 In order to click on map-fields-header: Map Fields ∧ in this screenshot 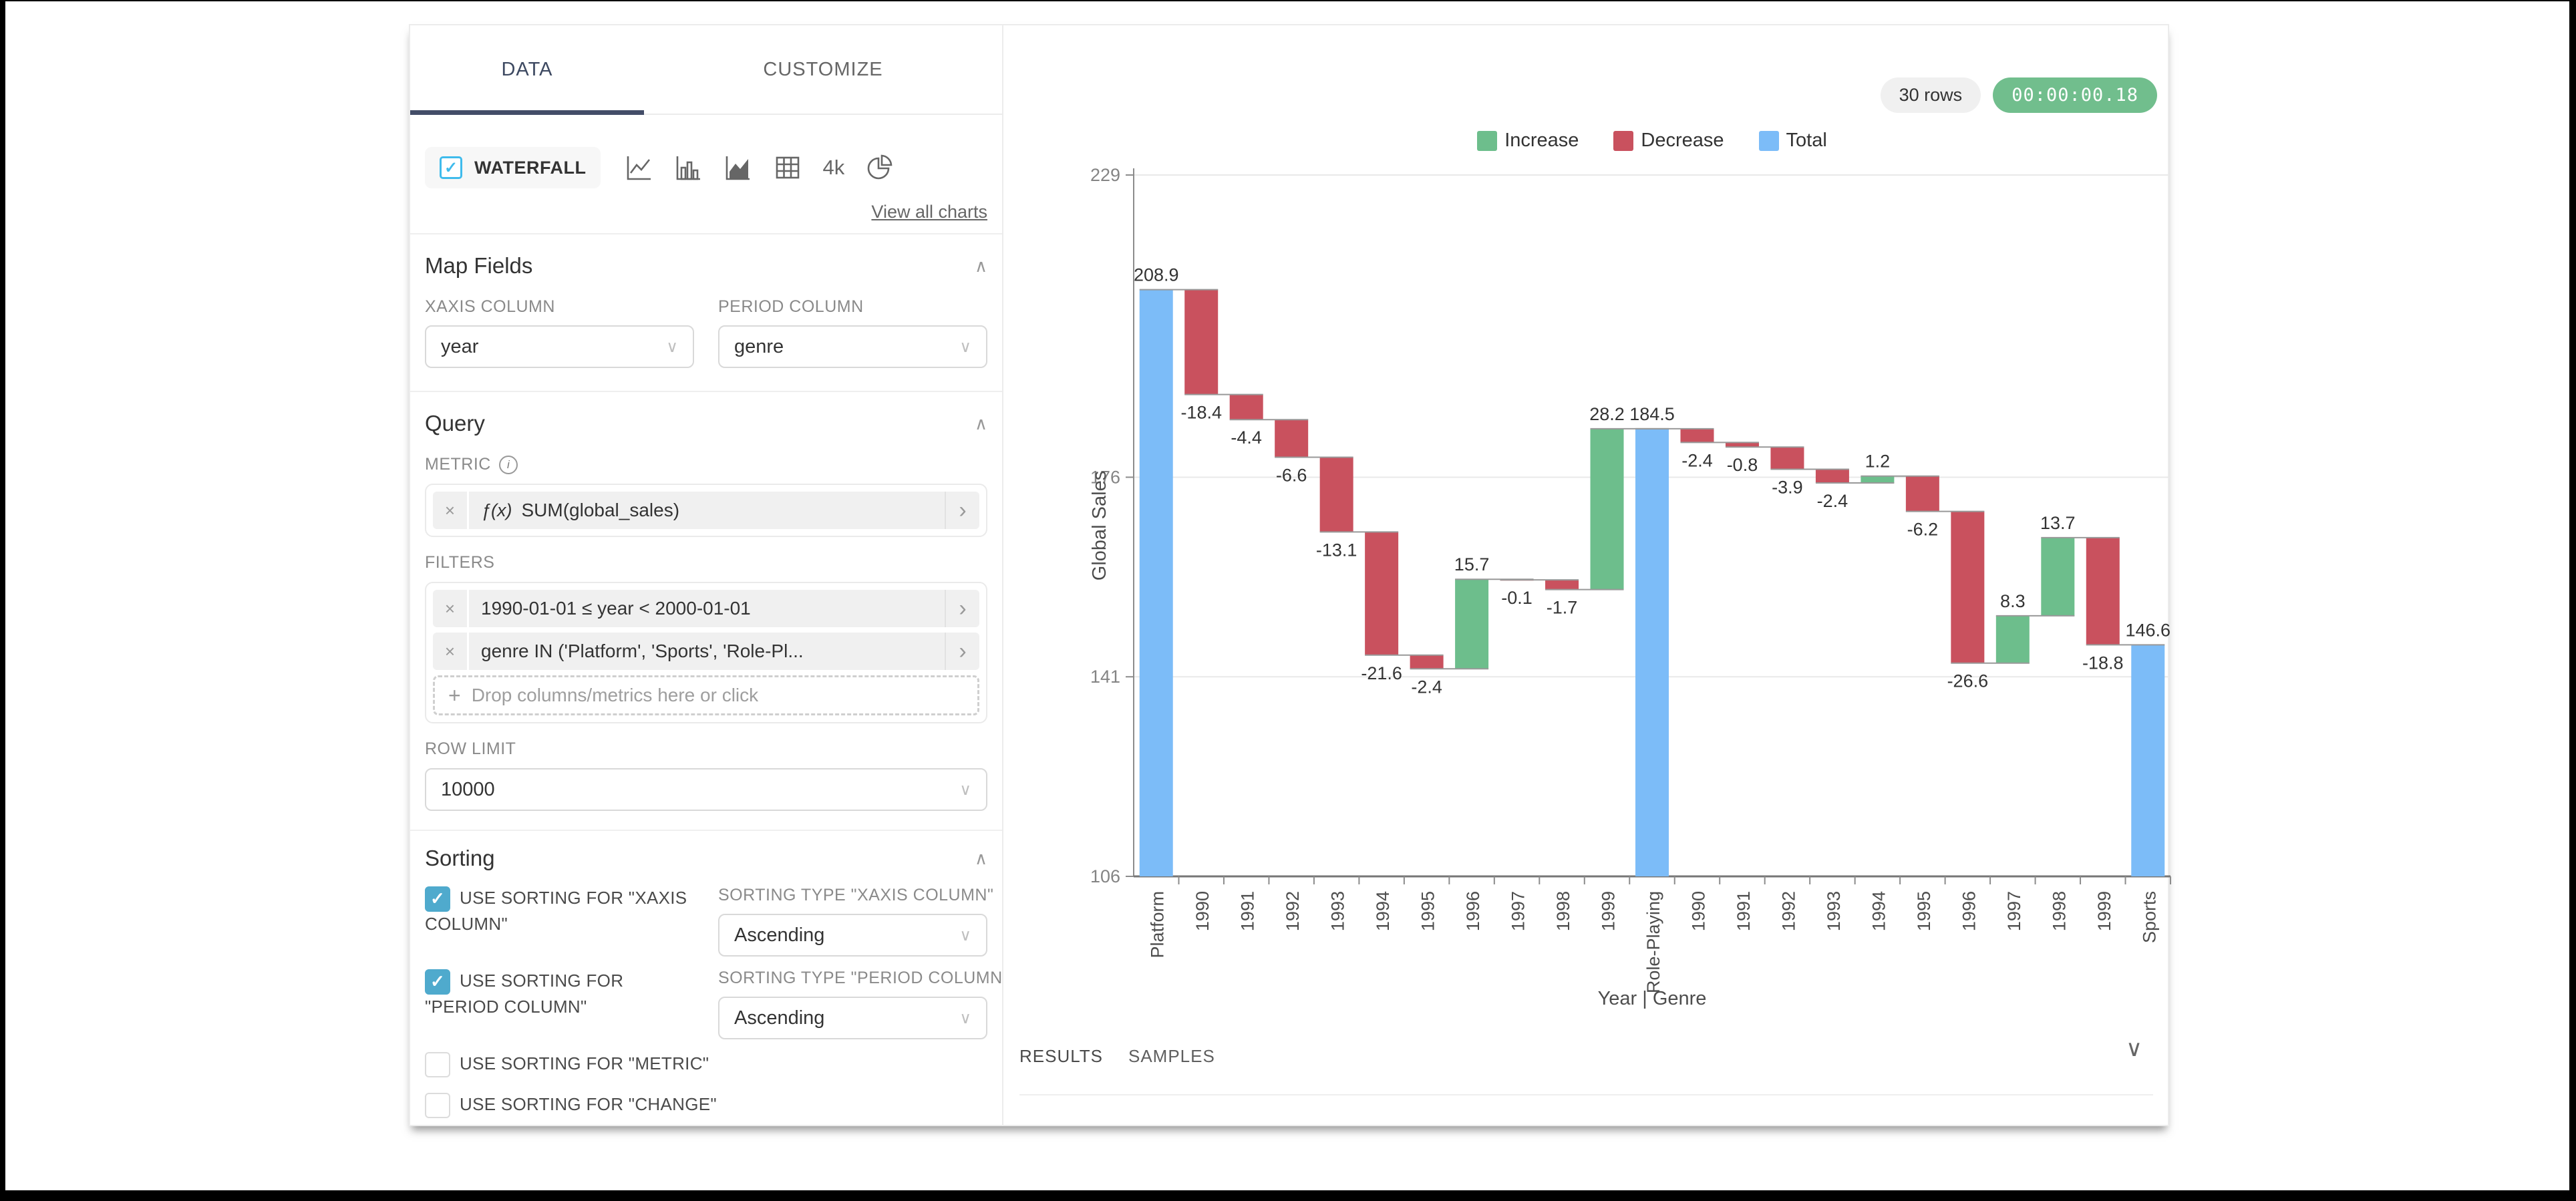, I will do `click(706, 266)`.